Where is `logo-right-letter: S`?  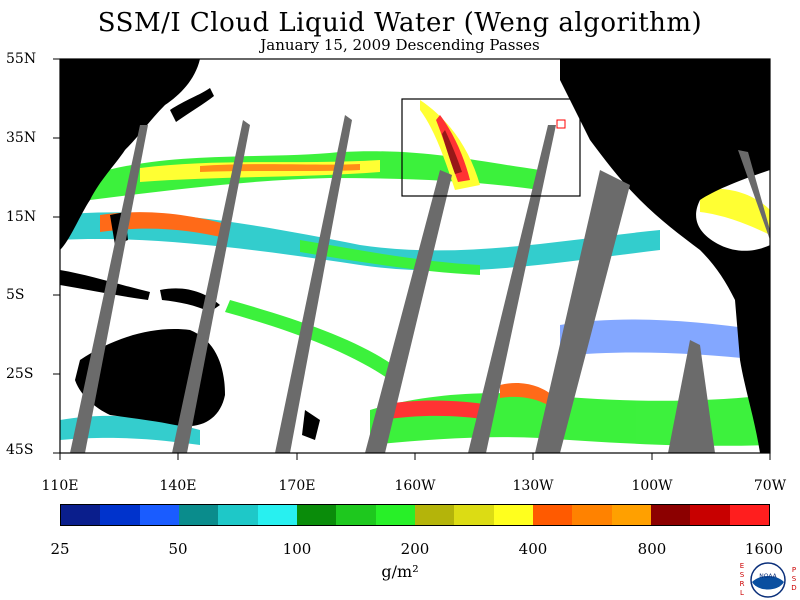
logo-right-letter: S is located at coordinates (794, 579).